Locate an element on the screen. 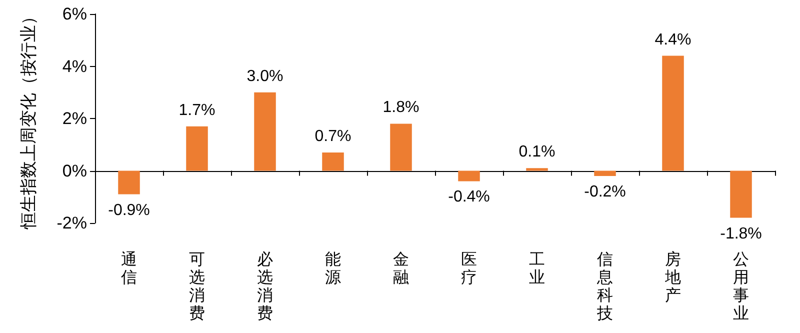 Image resolution: width=800 pixels, height=333 pixels. y-tick-label: 4% is located at coordinates (74, 66).